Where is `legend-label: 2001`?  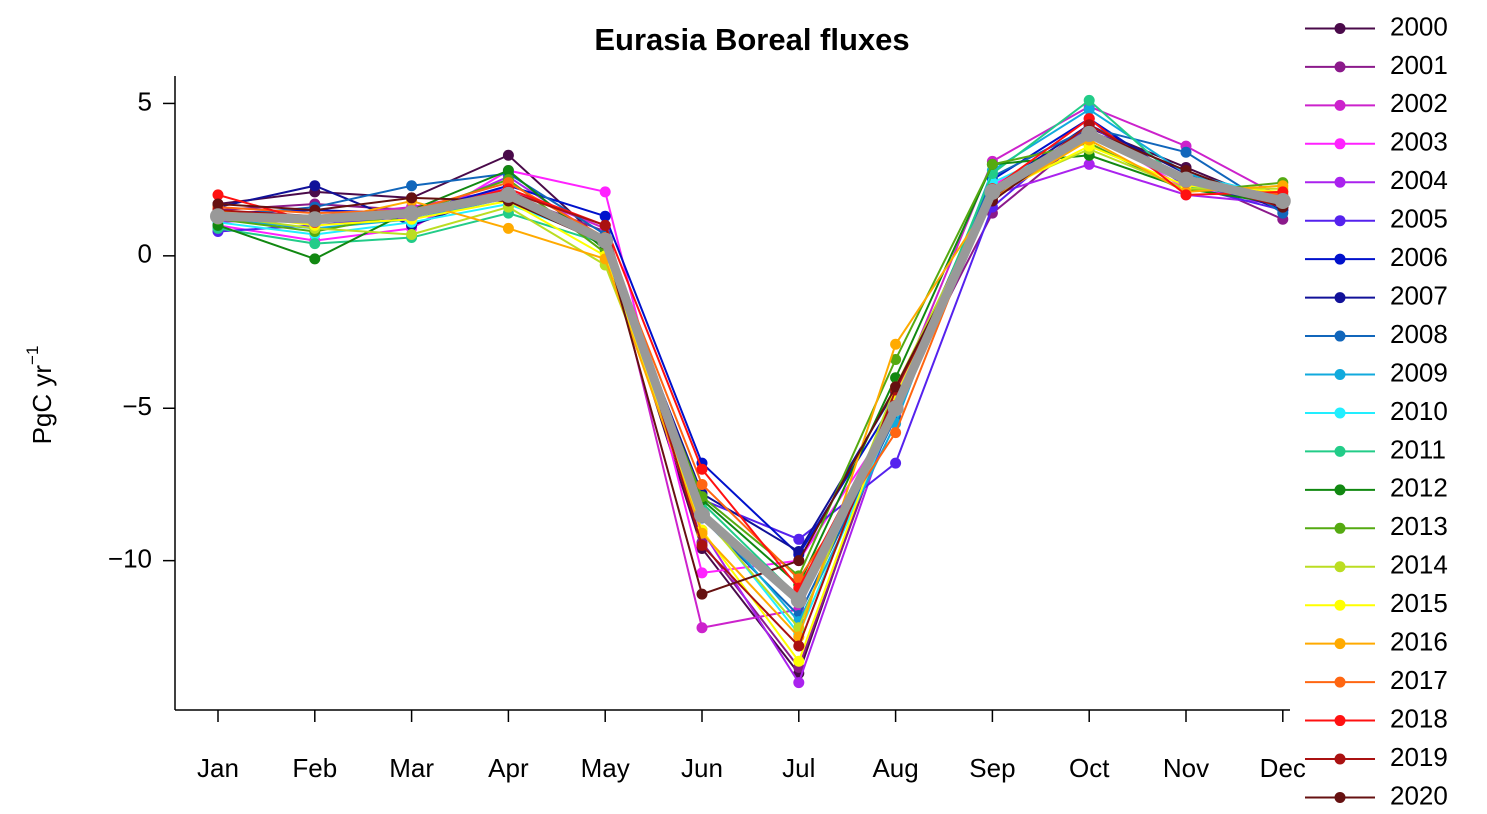
legend-label: 2001 is located at coordinates (1419, 65).